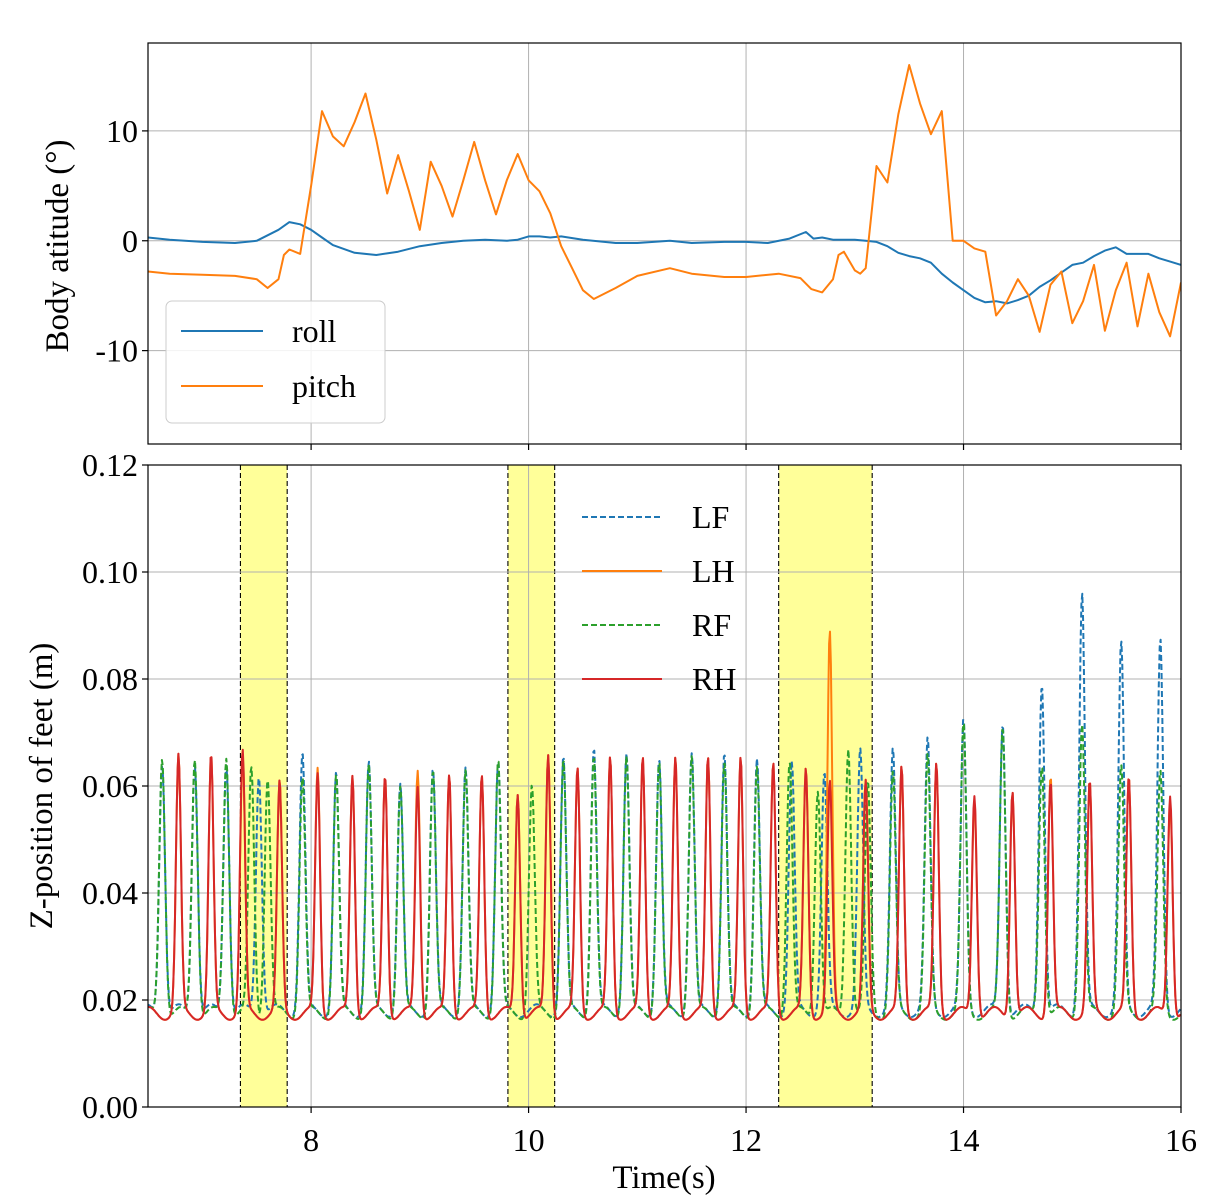 This screenshot has width=1211, height=1201. Describe the element at coordinates (664, 263) in the screenshot. I see `series-line-roll` at that location.